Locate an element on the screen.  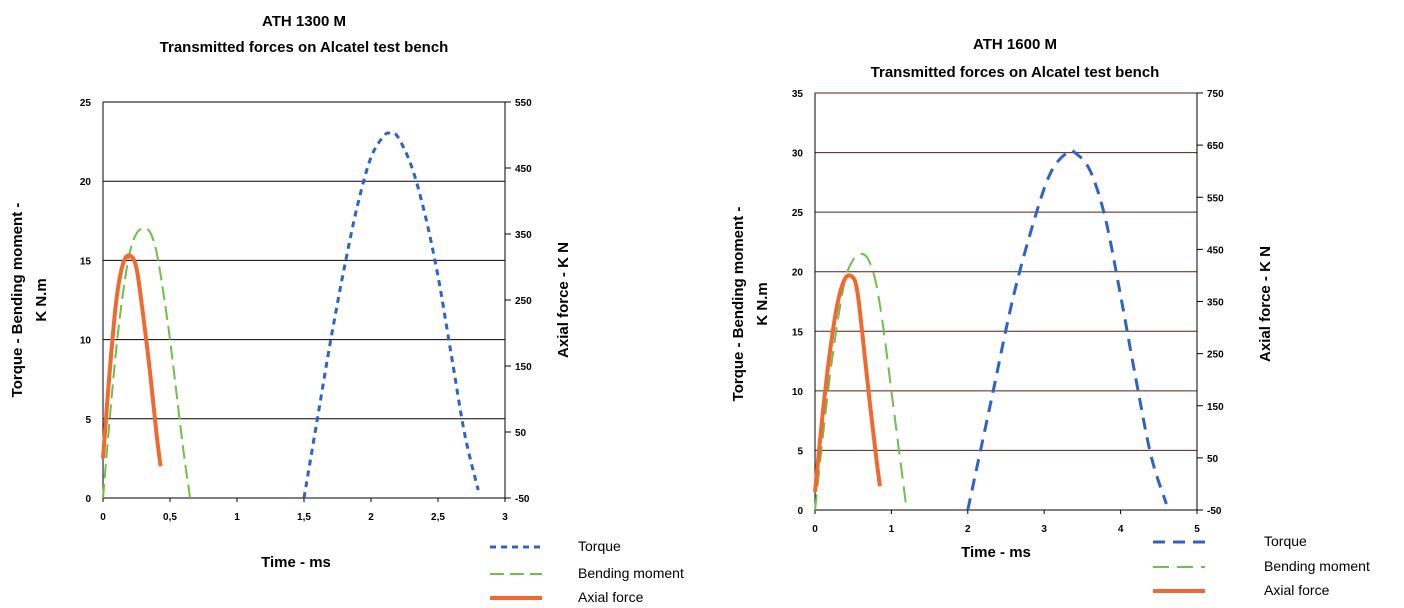
y2-tick-label: 650 is located at coordinates (1215, 146).